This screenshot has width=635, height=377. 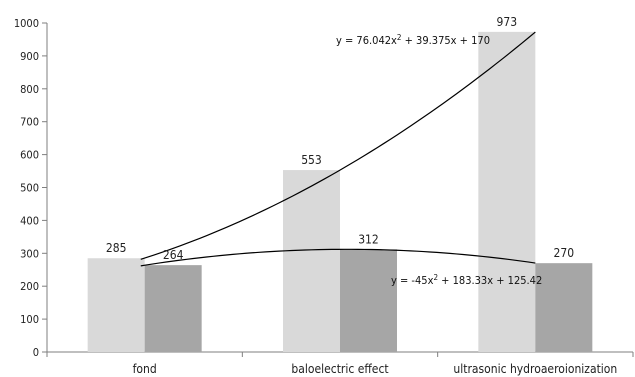 What do you see at coordinates (564, 253) in the screenshot?
I see `data-label: 270` at bounding box center [564, 253].